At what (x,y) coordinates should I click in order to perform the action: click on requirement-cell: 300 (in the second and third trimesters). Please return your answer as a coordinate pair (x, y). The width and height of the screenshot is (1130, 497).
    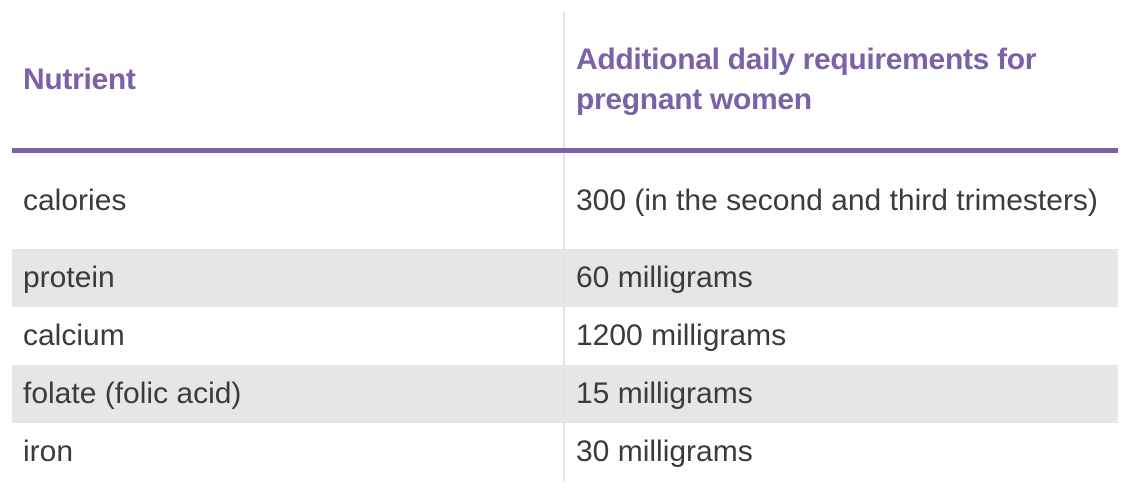
    Looking at the image, I should click on (840, 199).